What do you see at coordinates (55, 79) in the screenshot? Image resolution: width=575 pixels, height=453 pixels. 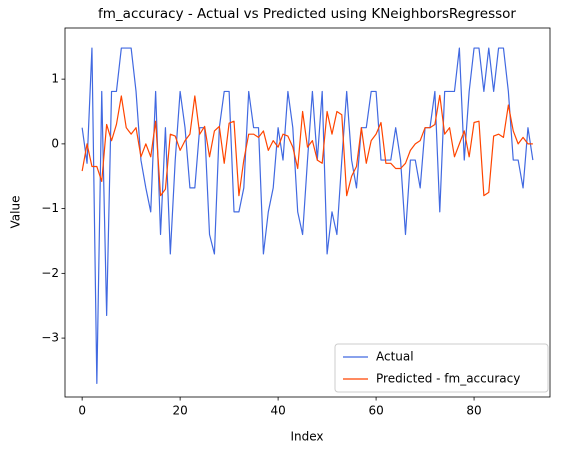 I see `y-tick-label: 1` at bounding box center [55, 79].